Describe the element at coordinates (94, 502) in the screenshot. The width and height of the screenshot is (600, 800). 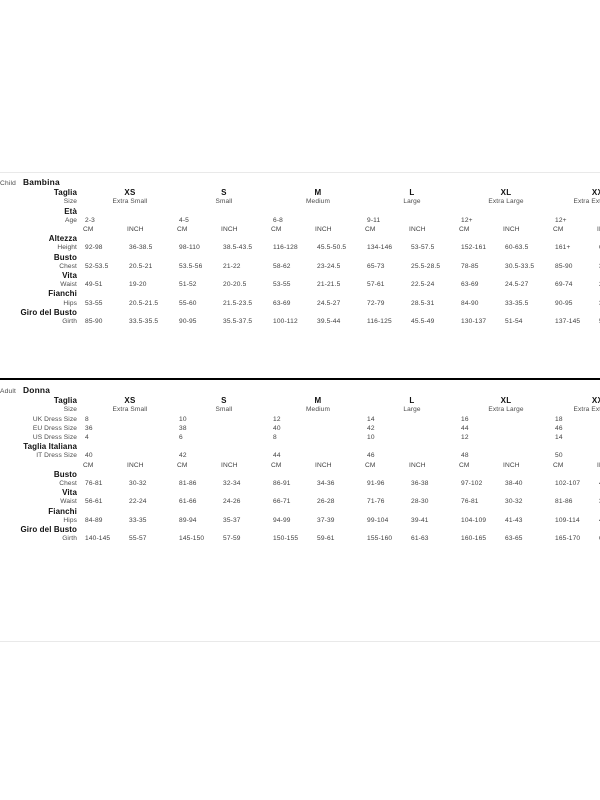
I see `adult-waist-cm-xs: 56-61` at that location.